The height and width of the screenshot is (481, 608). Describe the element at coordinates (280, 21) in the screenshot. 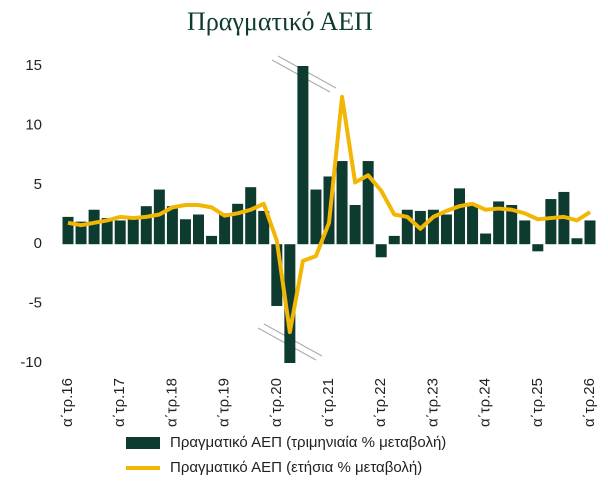

I see `chart-title: Πραγματικό ΑΕΠ` at that location.